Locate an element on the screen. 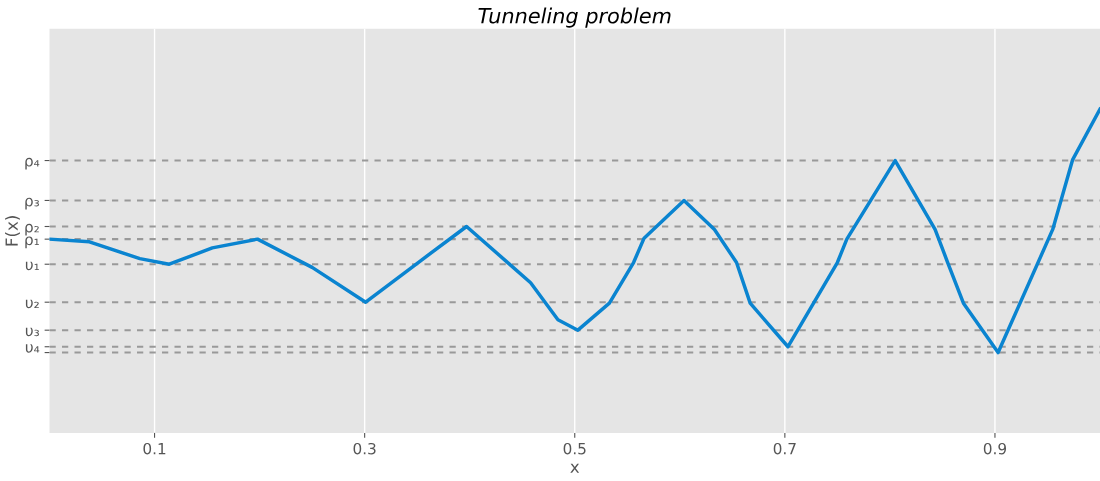 This screenshot has width=1100, height=481. y-axis-title: F(x) is located at coordinates (12, 231).